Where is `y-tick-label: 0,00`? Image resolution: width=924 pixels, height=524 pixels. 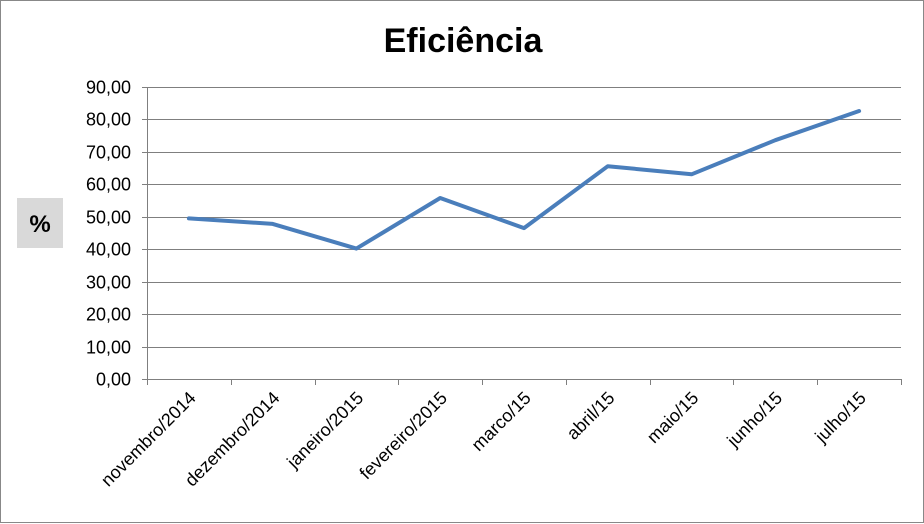 y-tick-label: 0,00 is located at coordinates (113, 380).